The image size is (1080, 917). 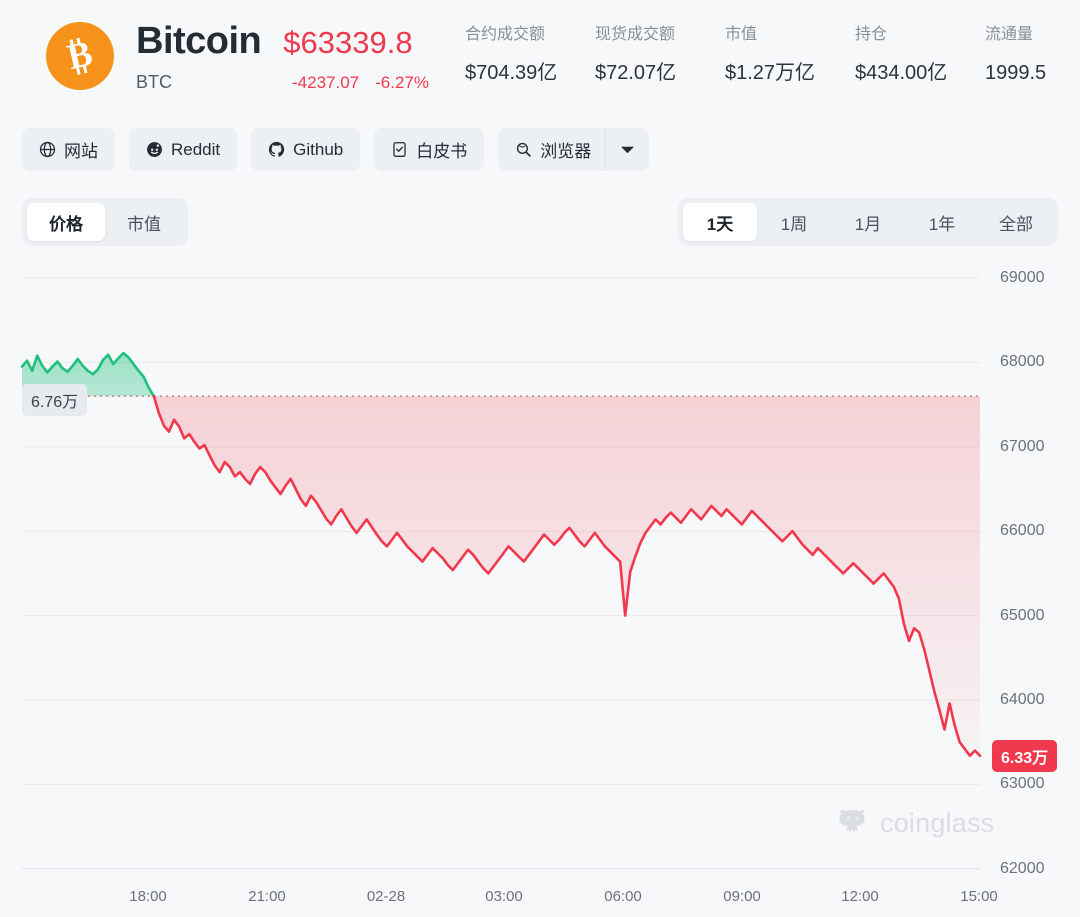 I want to click on y-axis-tick-label: 65000, so click(x=1022, y=615).